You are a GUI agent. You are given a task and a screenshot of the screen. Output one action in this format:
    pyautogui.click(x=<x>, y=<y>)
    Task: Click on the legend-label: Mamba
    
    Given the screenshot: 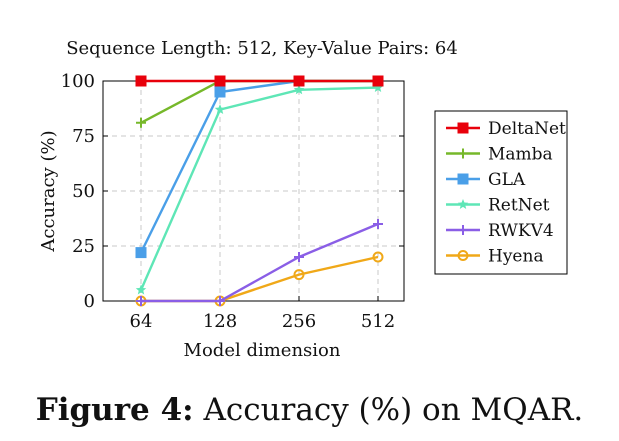 What is the action you would take?
    pyautogui.click(x=520, y=155)
    